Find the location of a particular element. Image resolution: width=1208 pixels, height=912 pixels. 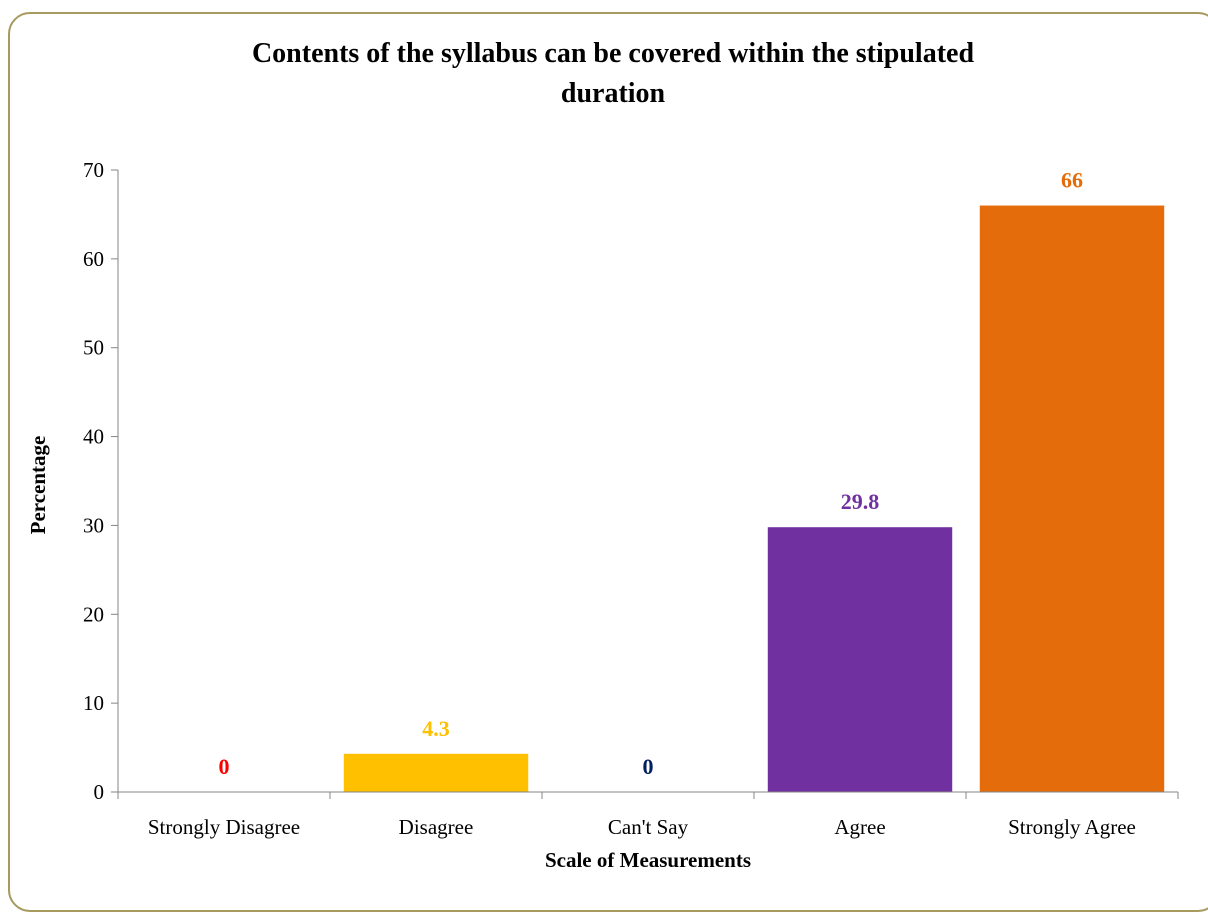

y-tick-label: 10 is located at coordinates (93, 703).